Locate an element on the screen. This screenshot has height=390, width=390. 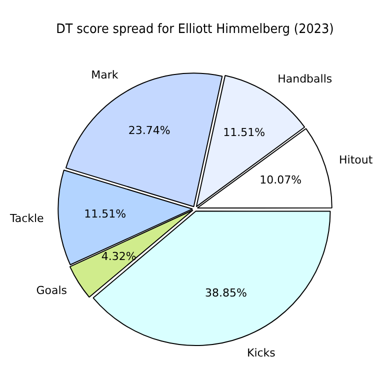
slice-label: Kicks is located at coordinates (261, 353).